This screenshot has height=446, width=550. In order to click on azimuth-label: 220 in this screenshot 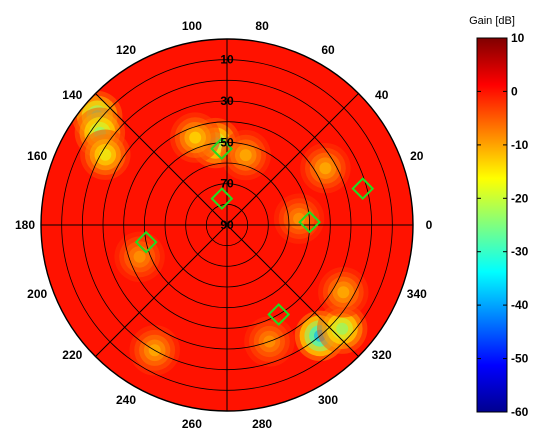, I will do `click(72, 355)`.